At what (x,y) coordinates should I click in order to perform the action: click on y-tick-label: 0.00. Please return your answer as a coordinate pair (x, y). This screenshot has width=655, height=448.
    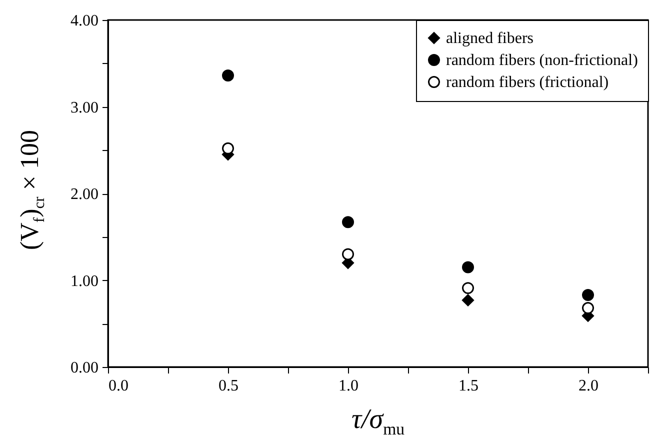
    Looking at the image, I should click on (84, 368).